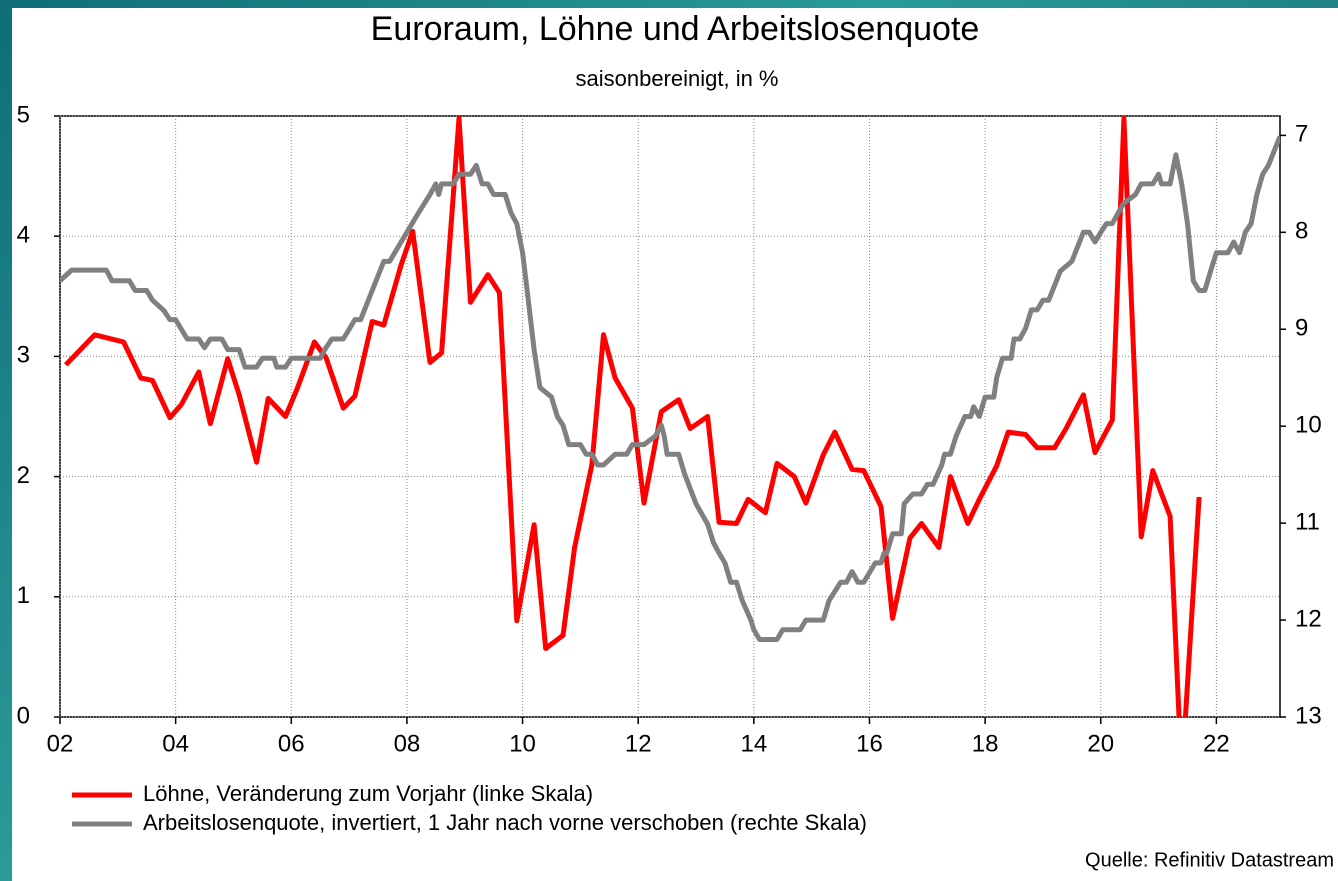 This screenshot has width=1338, height=881. Describe the element at coordinates (1209, 860) in the screenshot. I see `source: Quelle: Refinitiv Datastream` at that location.